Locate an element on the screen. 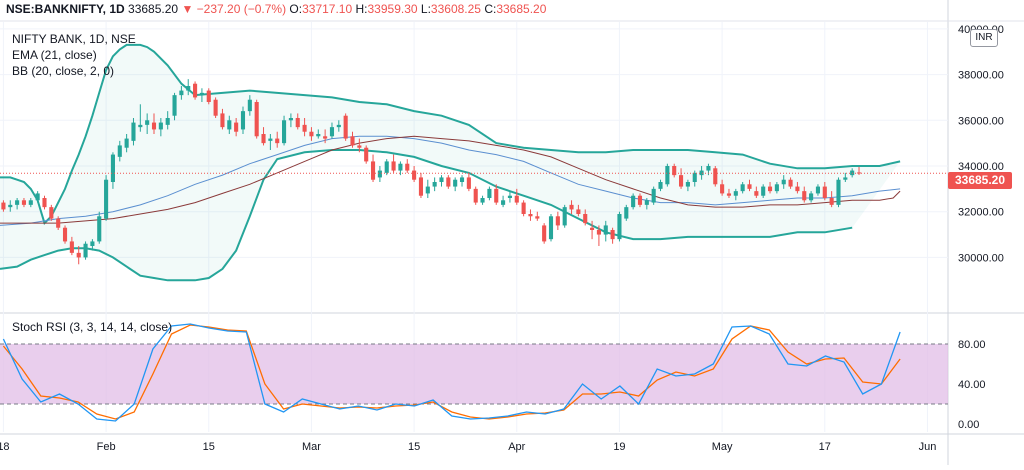 This screenshot has width=1024, height=470. low-value: 33608.25 is located at coordinates (455, 9).